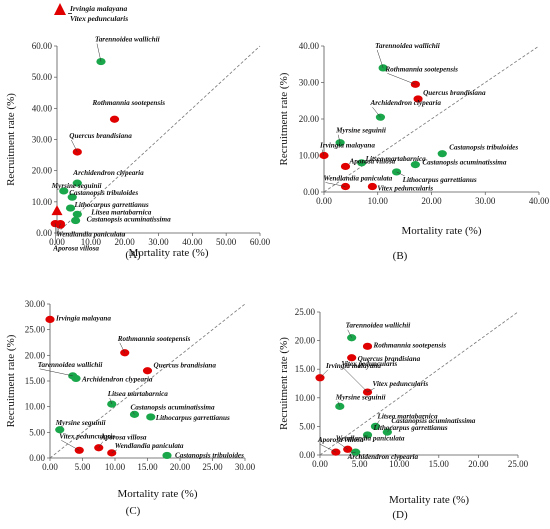 The width and height of the screenshot is (550, 529). I want to click on panel-label: (A), so click(133, 255).